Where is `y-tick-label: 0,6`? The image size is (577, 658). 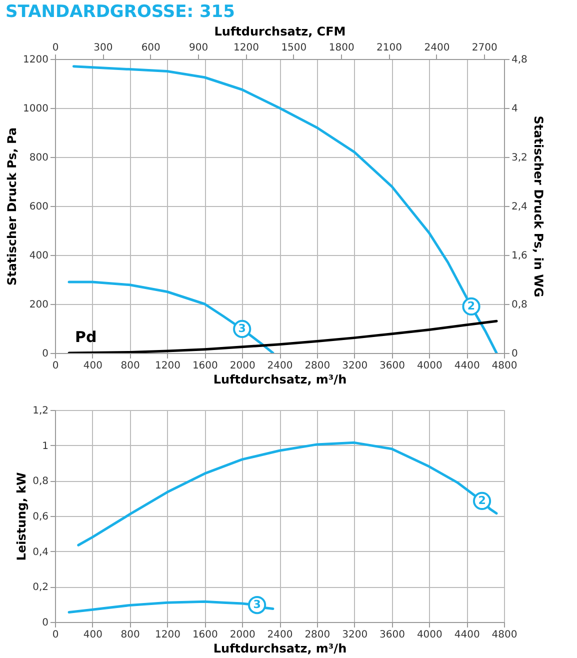
y-tick-label: 0,6 is located at coordinates (40, 517).